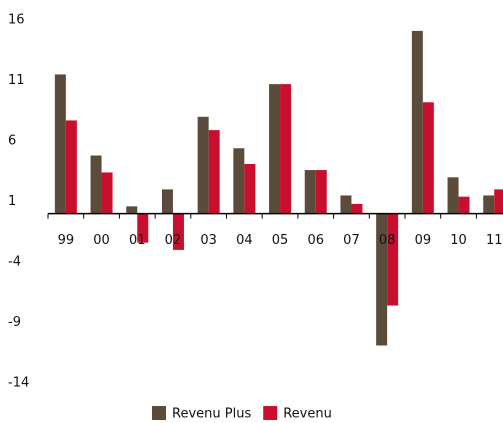 The image size is (503, 423). I want to click on x-tick-label: 02, so click(173, 240).